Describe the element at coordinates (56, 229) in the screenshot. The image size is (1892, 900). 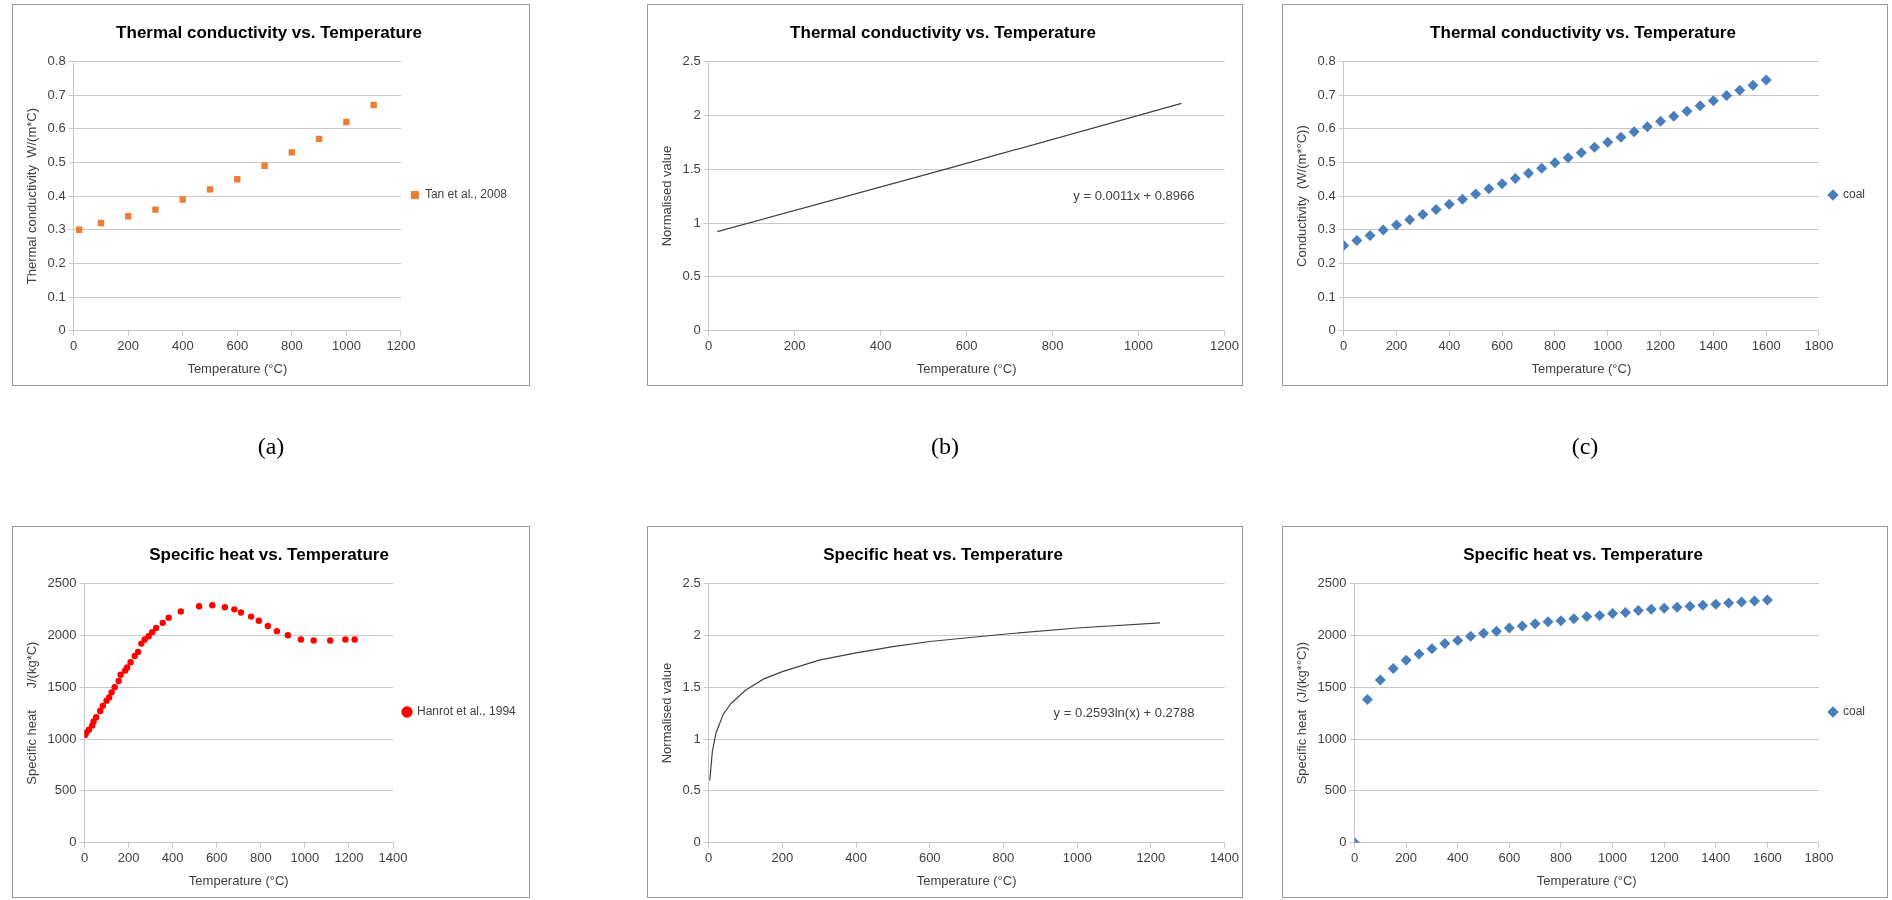
I see `y-tick-label: 0.3` at that location.